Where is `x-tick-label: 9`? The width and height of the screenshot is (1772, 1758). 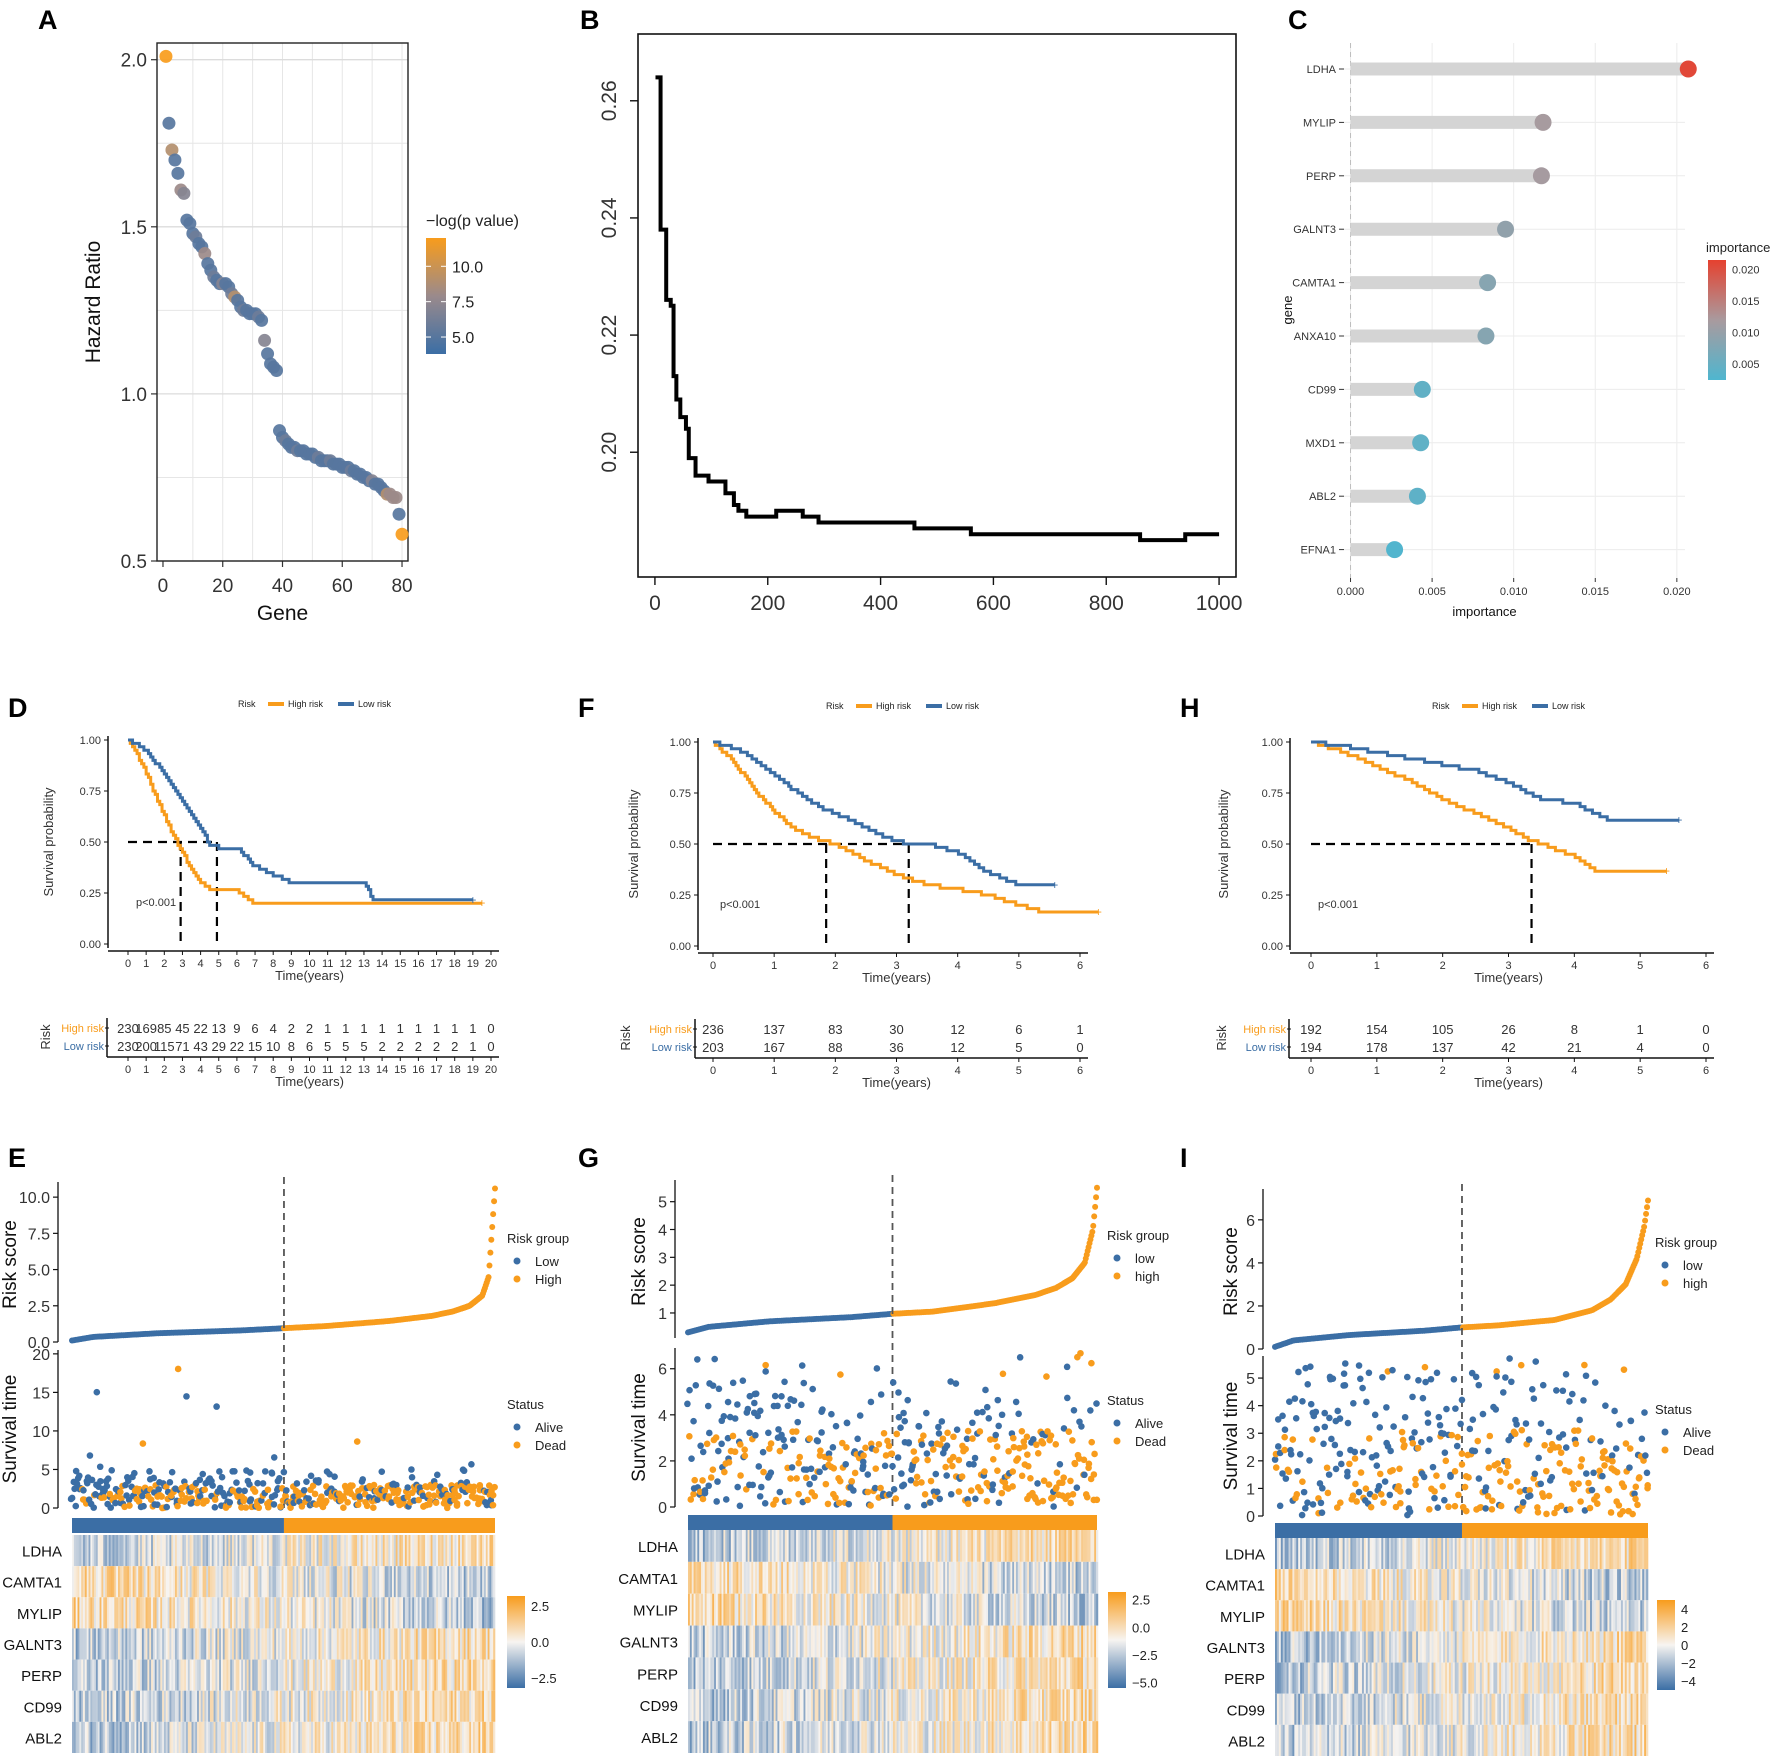 x-tick-label: 9 is located at coordinates (291, 1070).